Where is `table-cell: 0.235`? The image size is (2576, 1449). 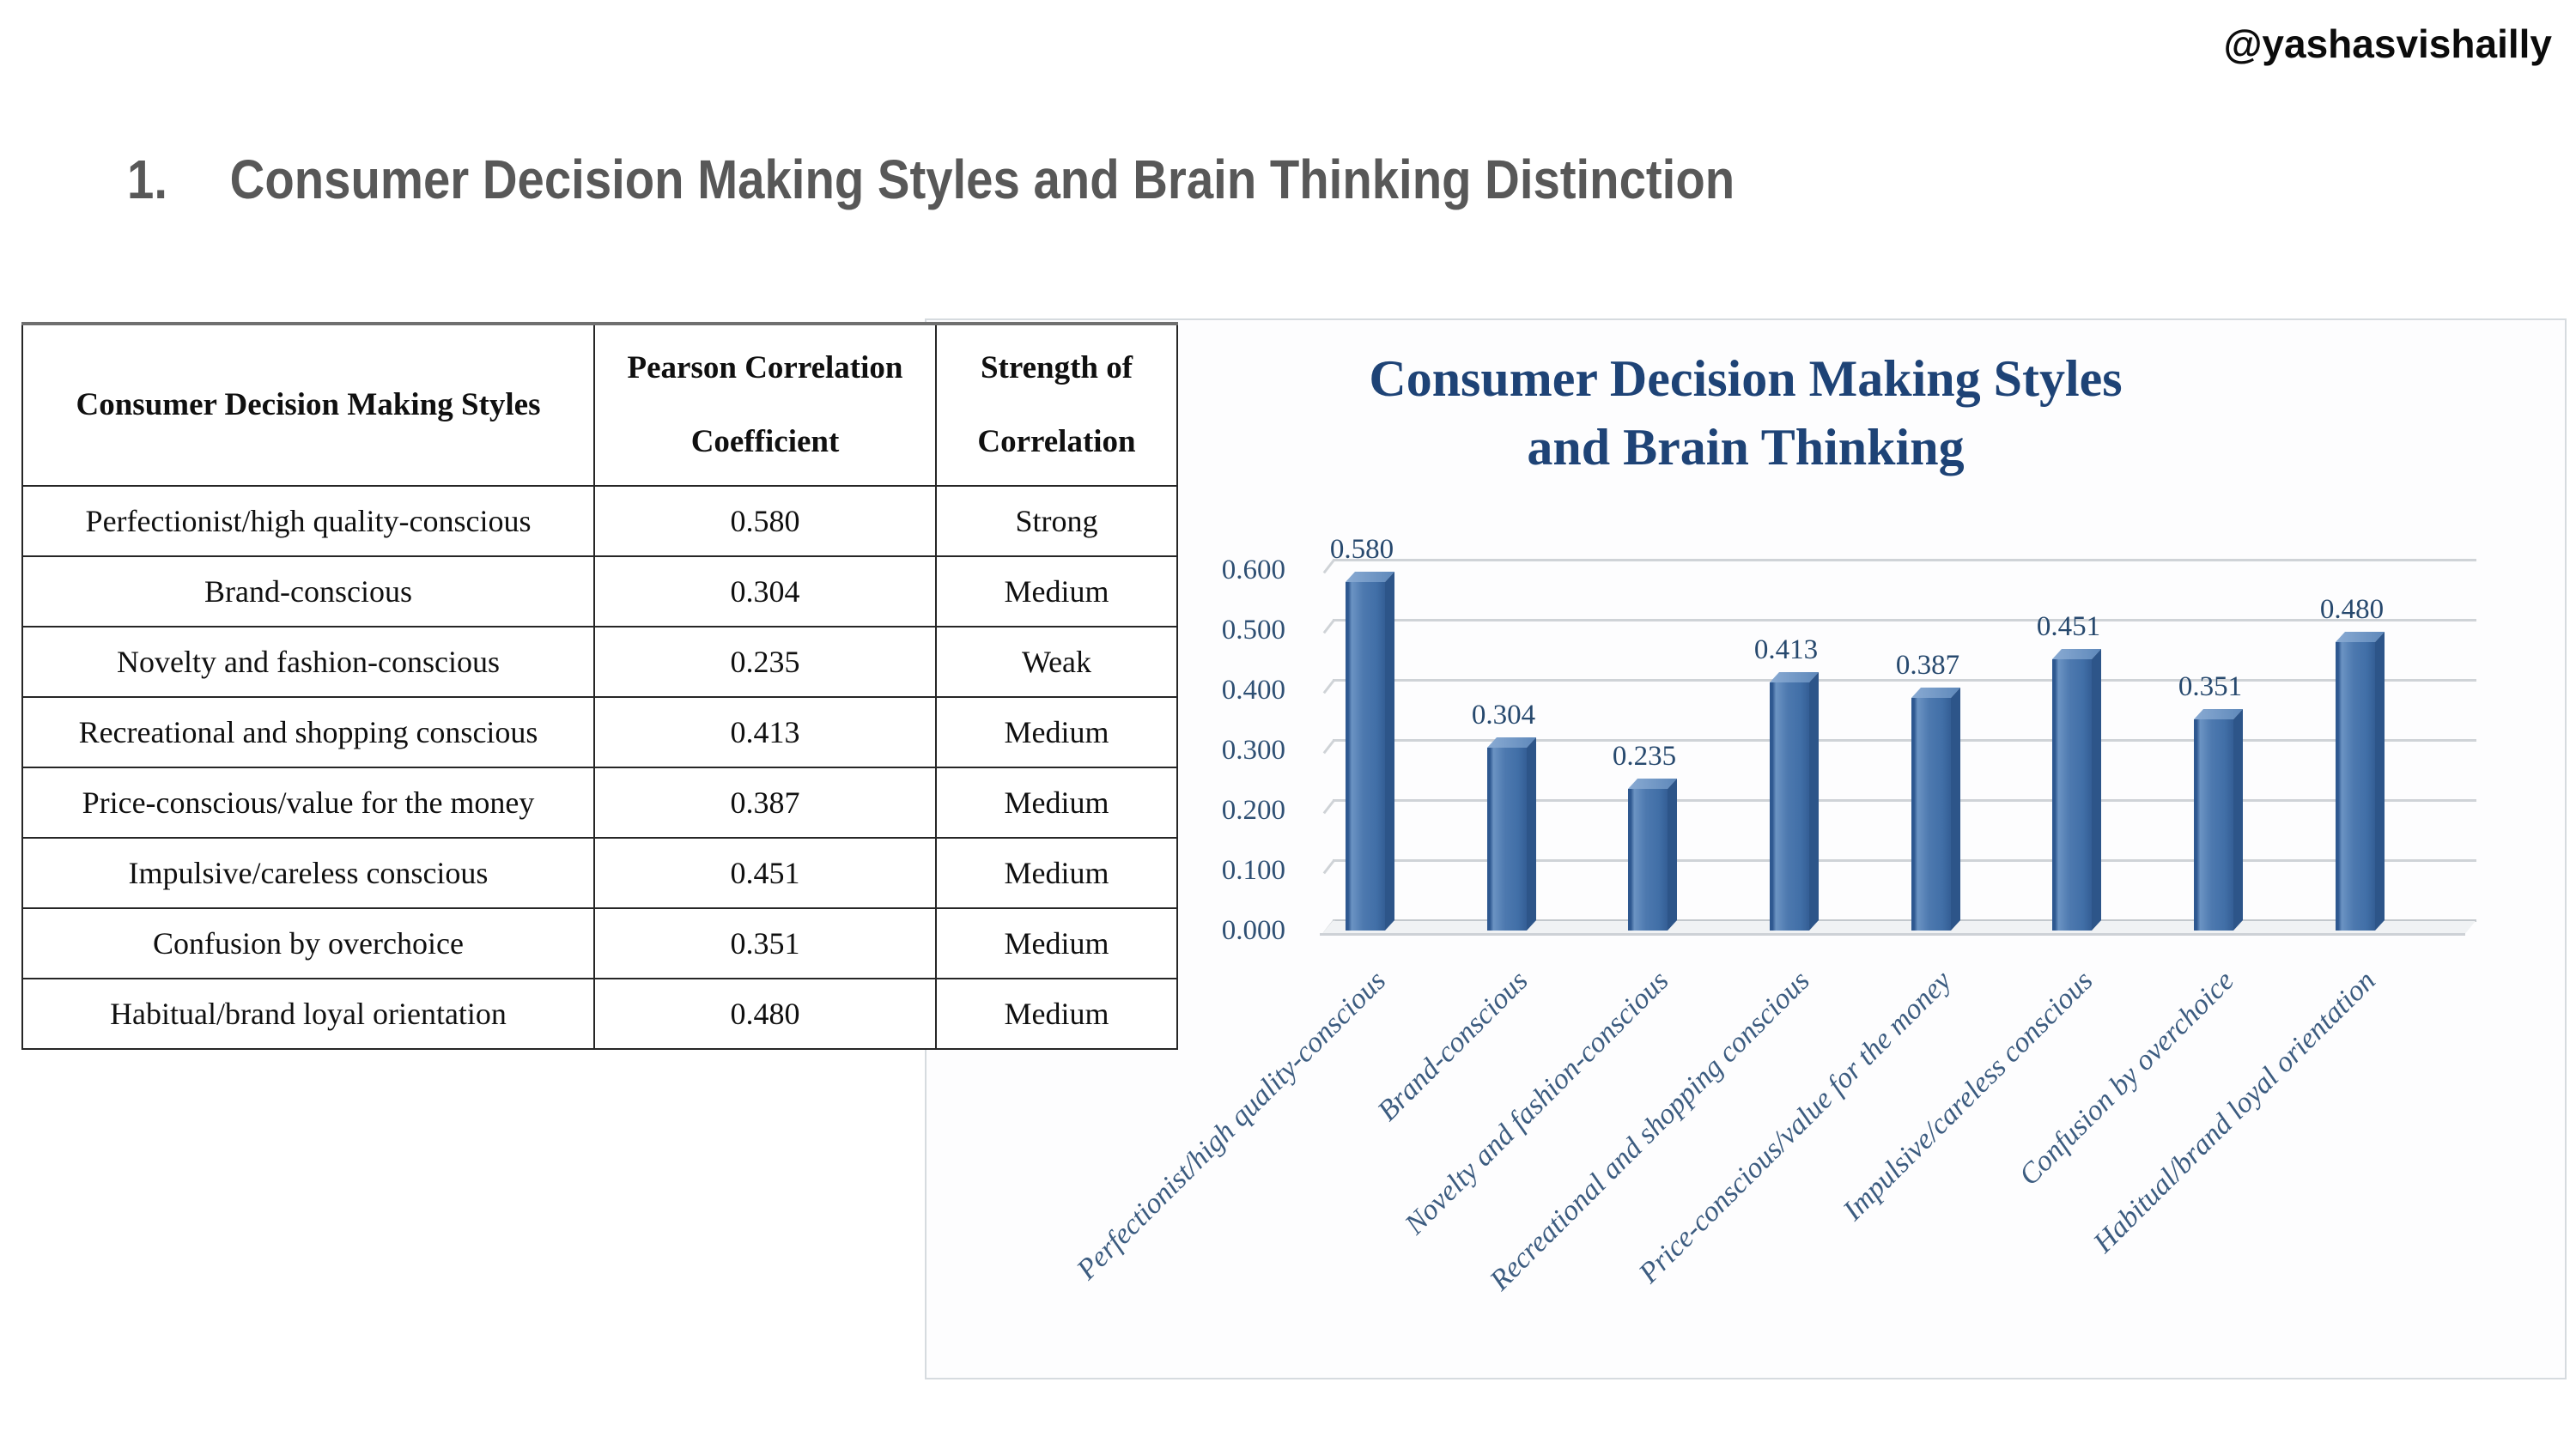
table-cell: 0.235 is located at coordinates (765, 662).